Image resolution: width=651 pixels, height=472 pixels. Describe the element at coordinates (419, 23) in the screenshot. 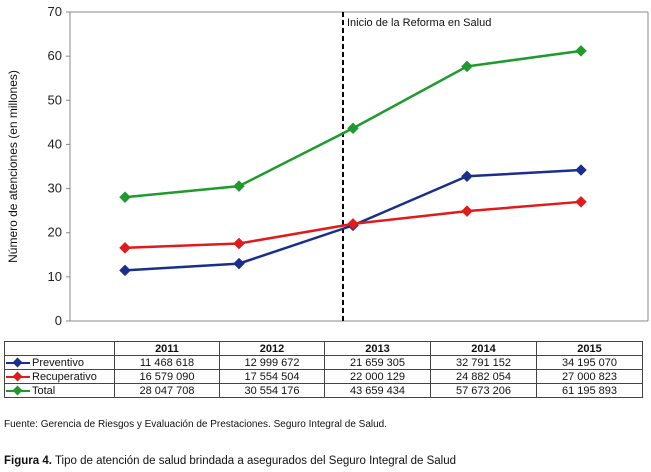

I see `reform-annotation-label: Inicio de la Reforma en Salud` at that location.